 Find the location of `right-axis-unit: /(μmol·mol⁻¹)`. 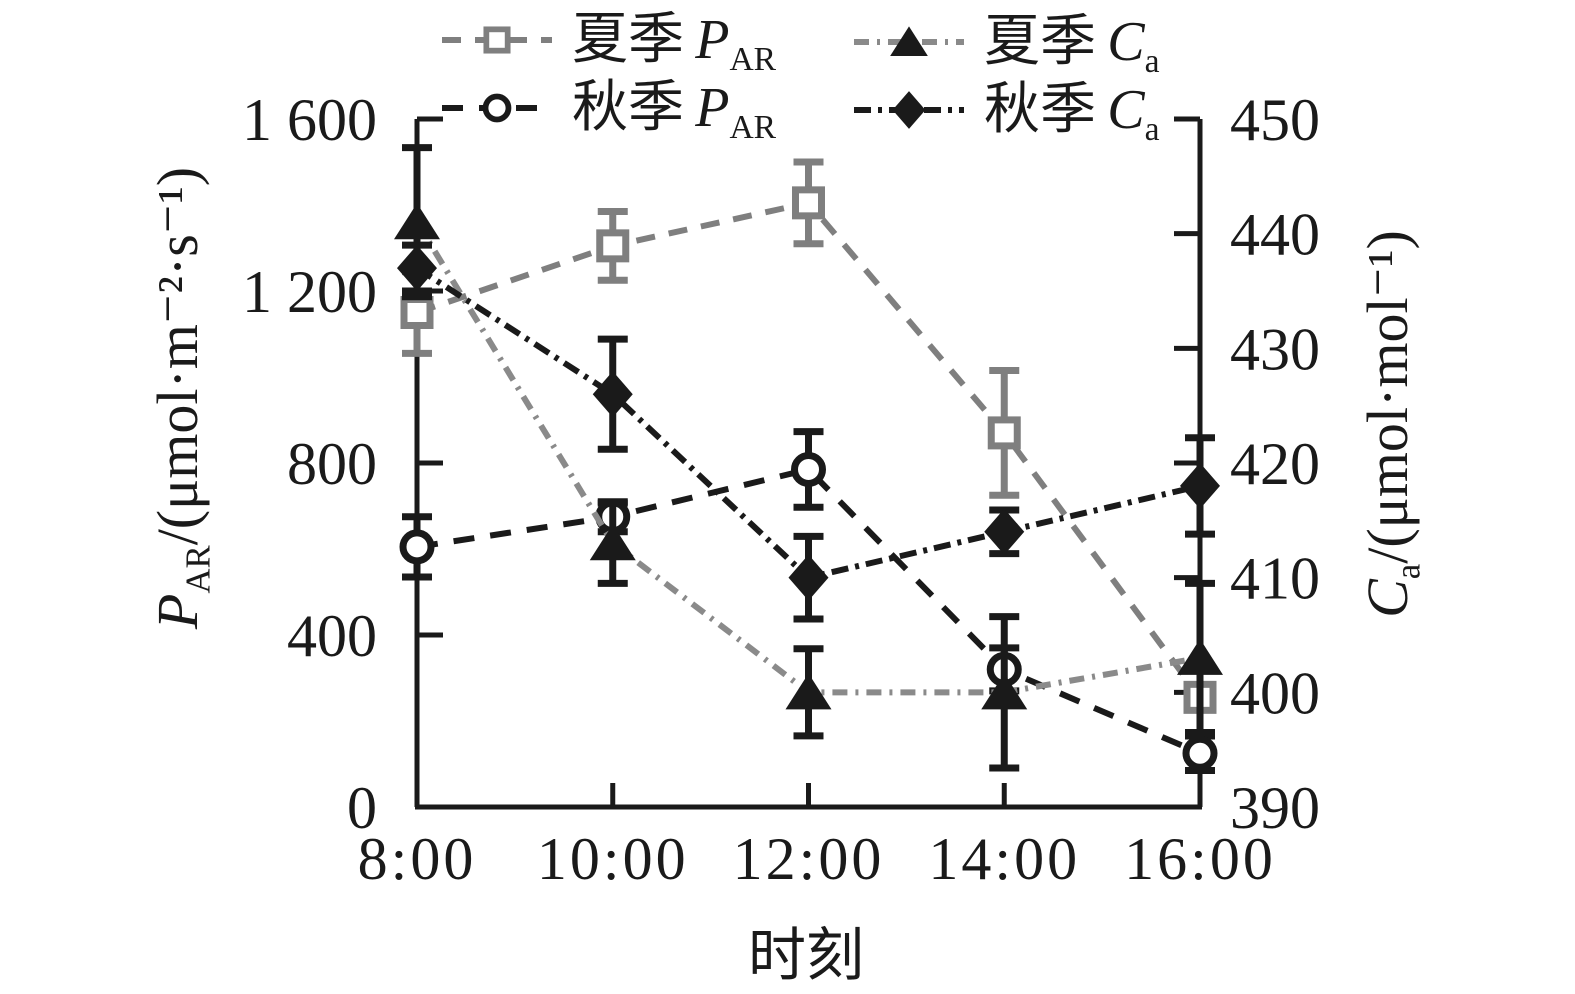

right-axis-unit: /(μmol·mol⁻¹) is located at coordinates (1387, 397).